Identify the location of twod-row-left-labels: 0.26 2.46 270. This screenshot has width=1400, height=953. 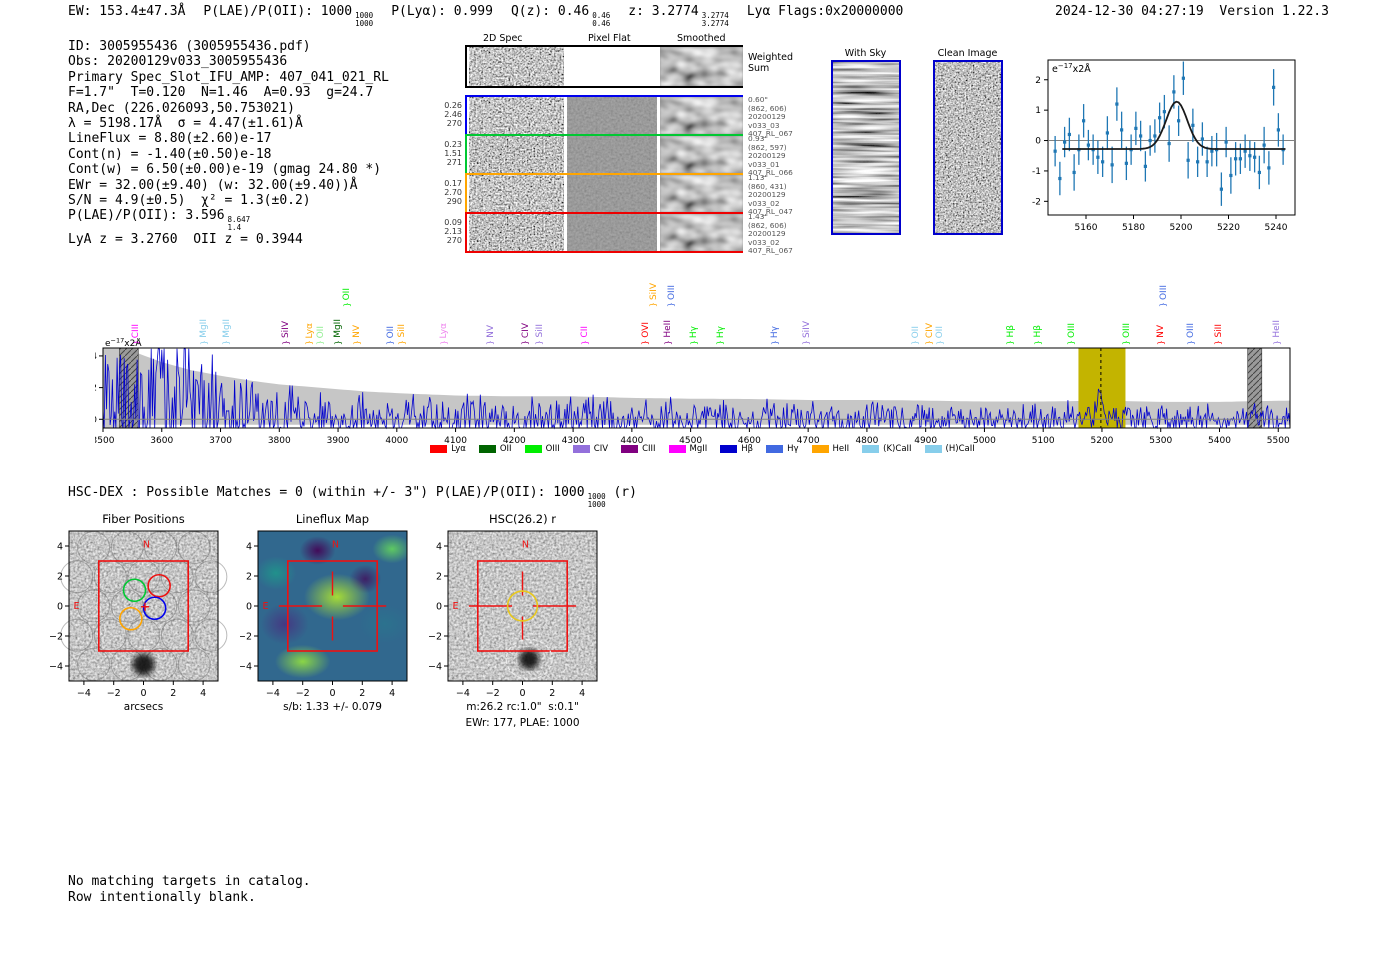
(453, 114).